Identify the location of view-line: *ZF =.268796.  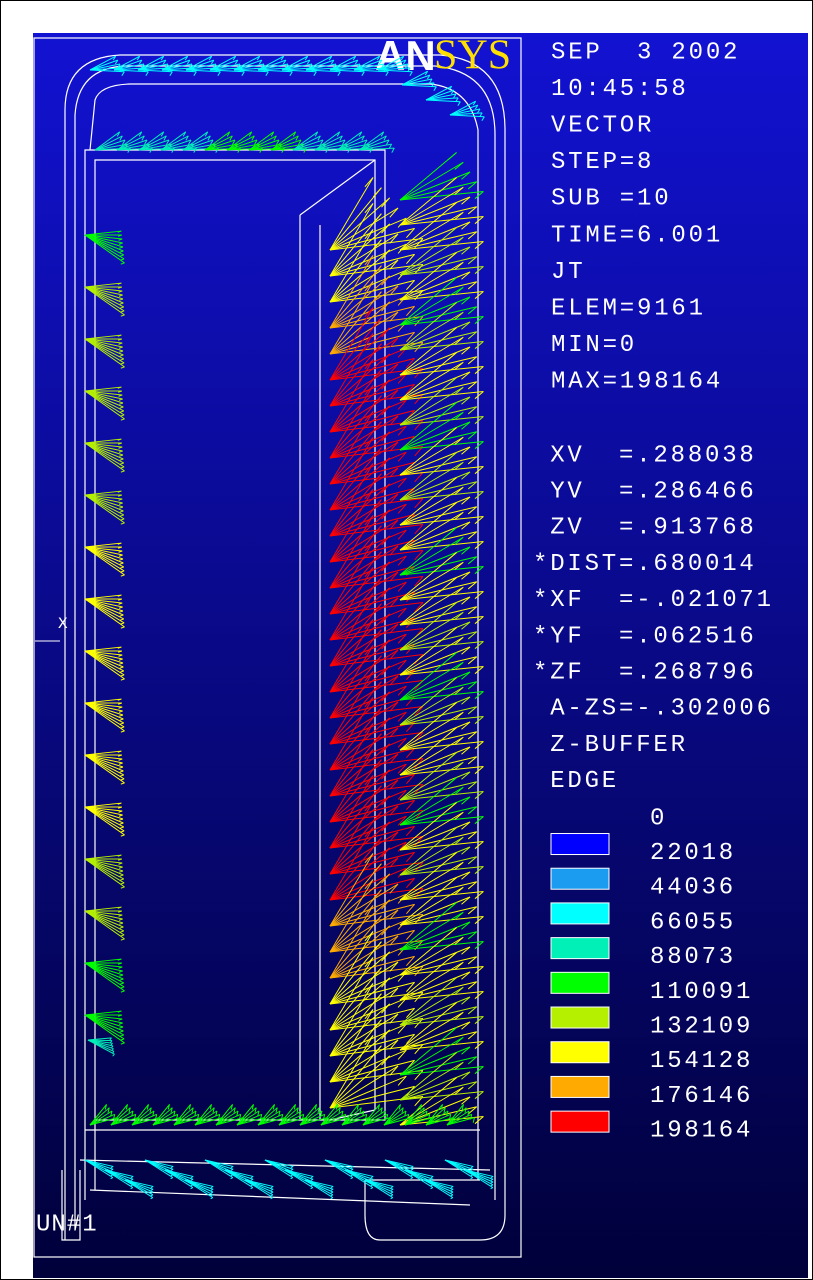
(645, 673).